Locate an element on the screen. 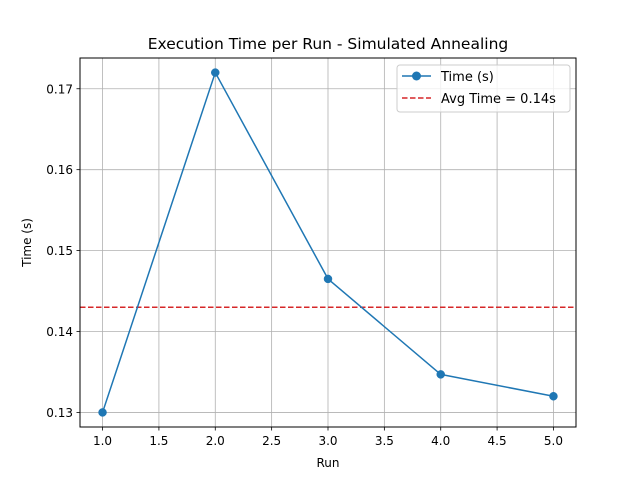 This screenshot has width=640, height=480. y-tick-label: 0.13 is located at coordinates (59, 413).